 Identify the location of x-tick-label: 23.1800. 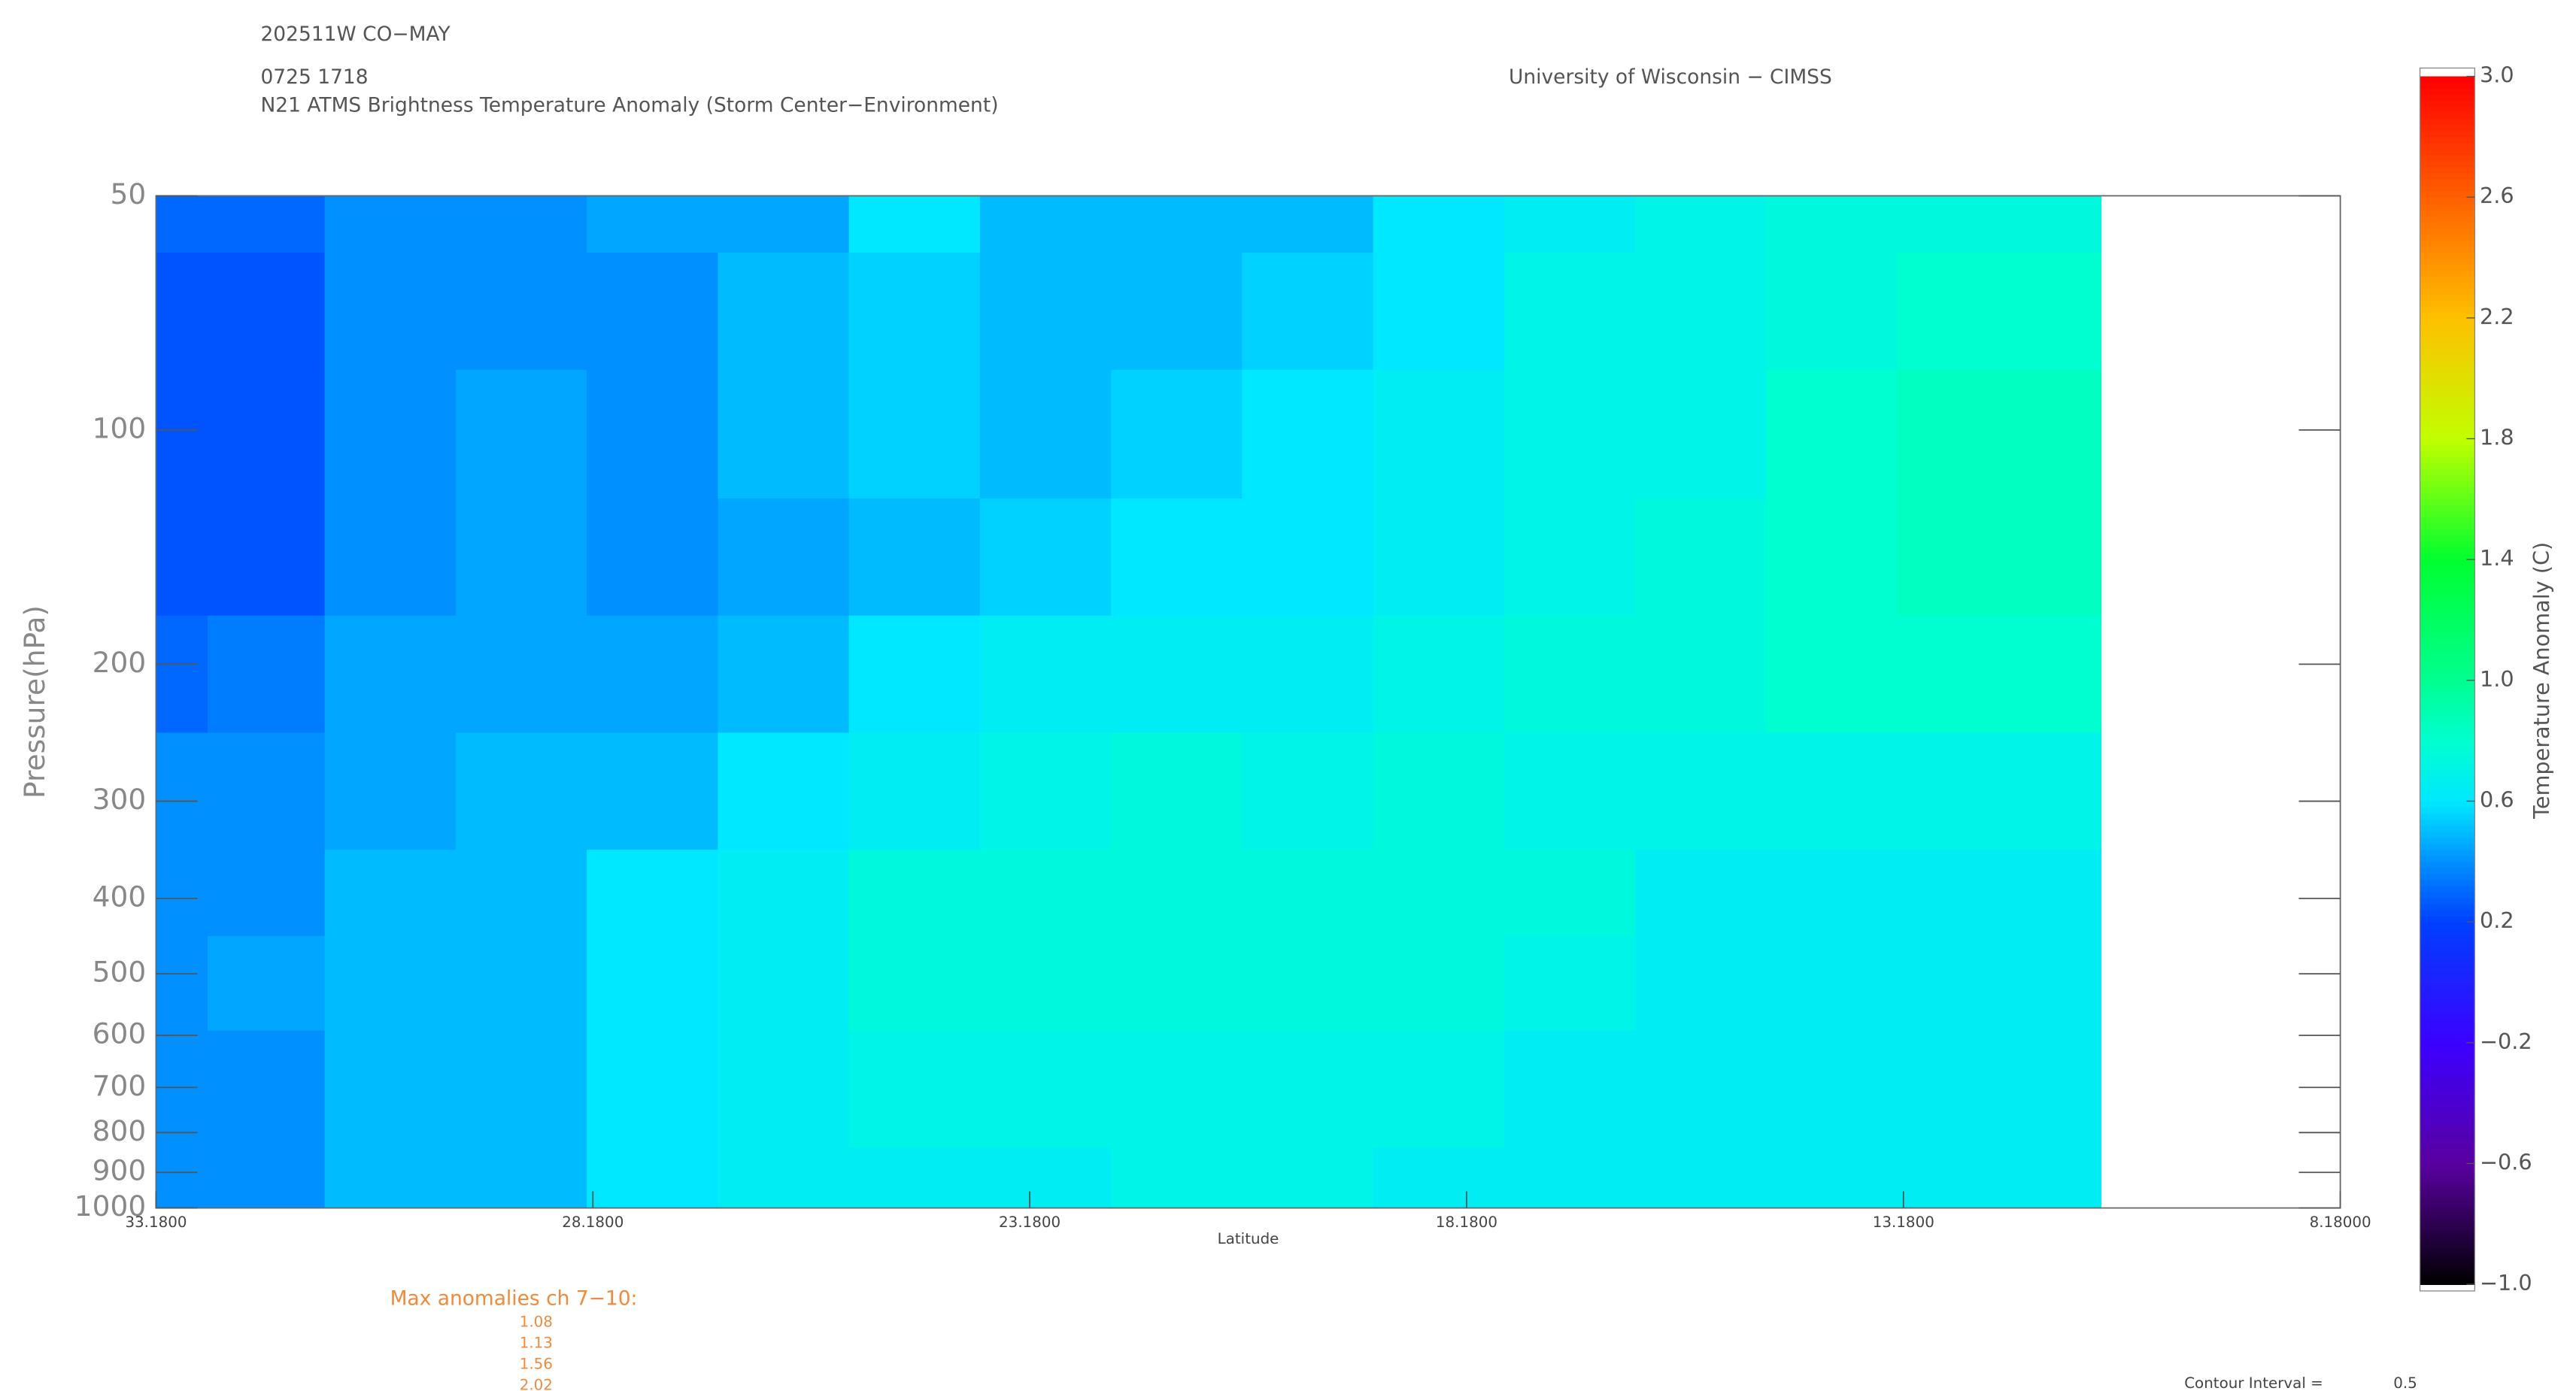
(1029, 1222).